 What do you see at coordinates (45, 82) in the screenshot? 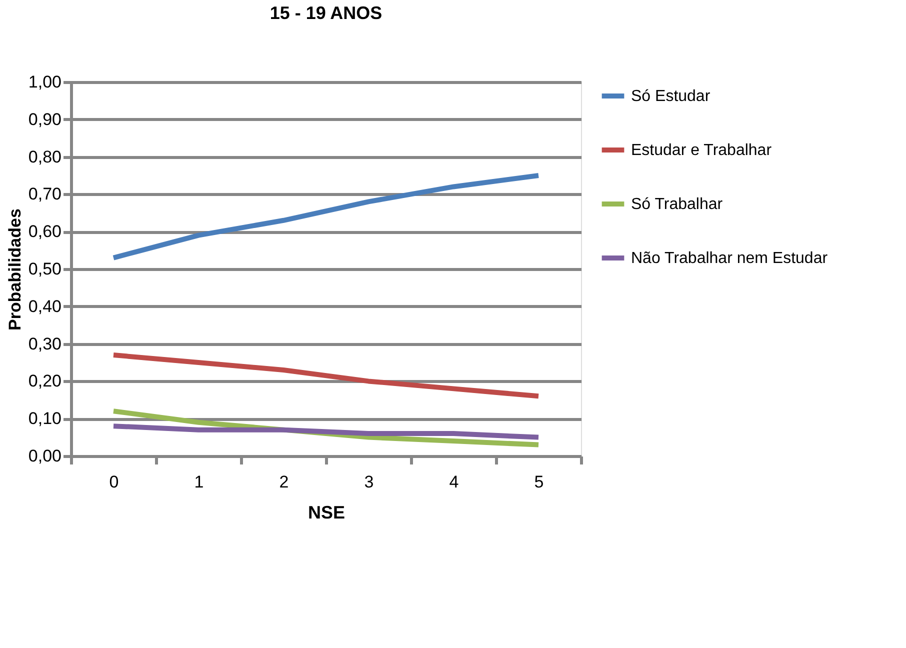
I see `y-tick-label: 1,00` at bounding box center [45, 82].